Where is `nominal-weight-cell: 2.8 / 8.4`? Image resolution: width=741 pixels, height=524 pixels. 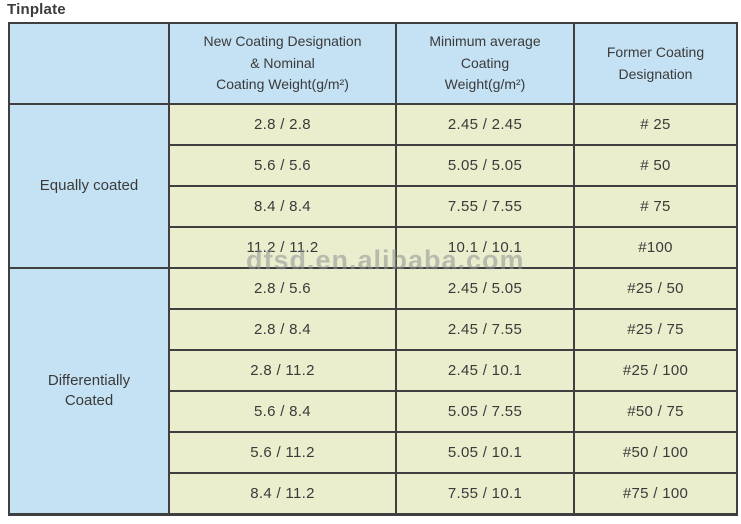 nominal-weight-cell: 2.8 / 8.4 is located at coordinates (282, 329).